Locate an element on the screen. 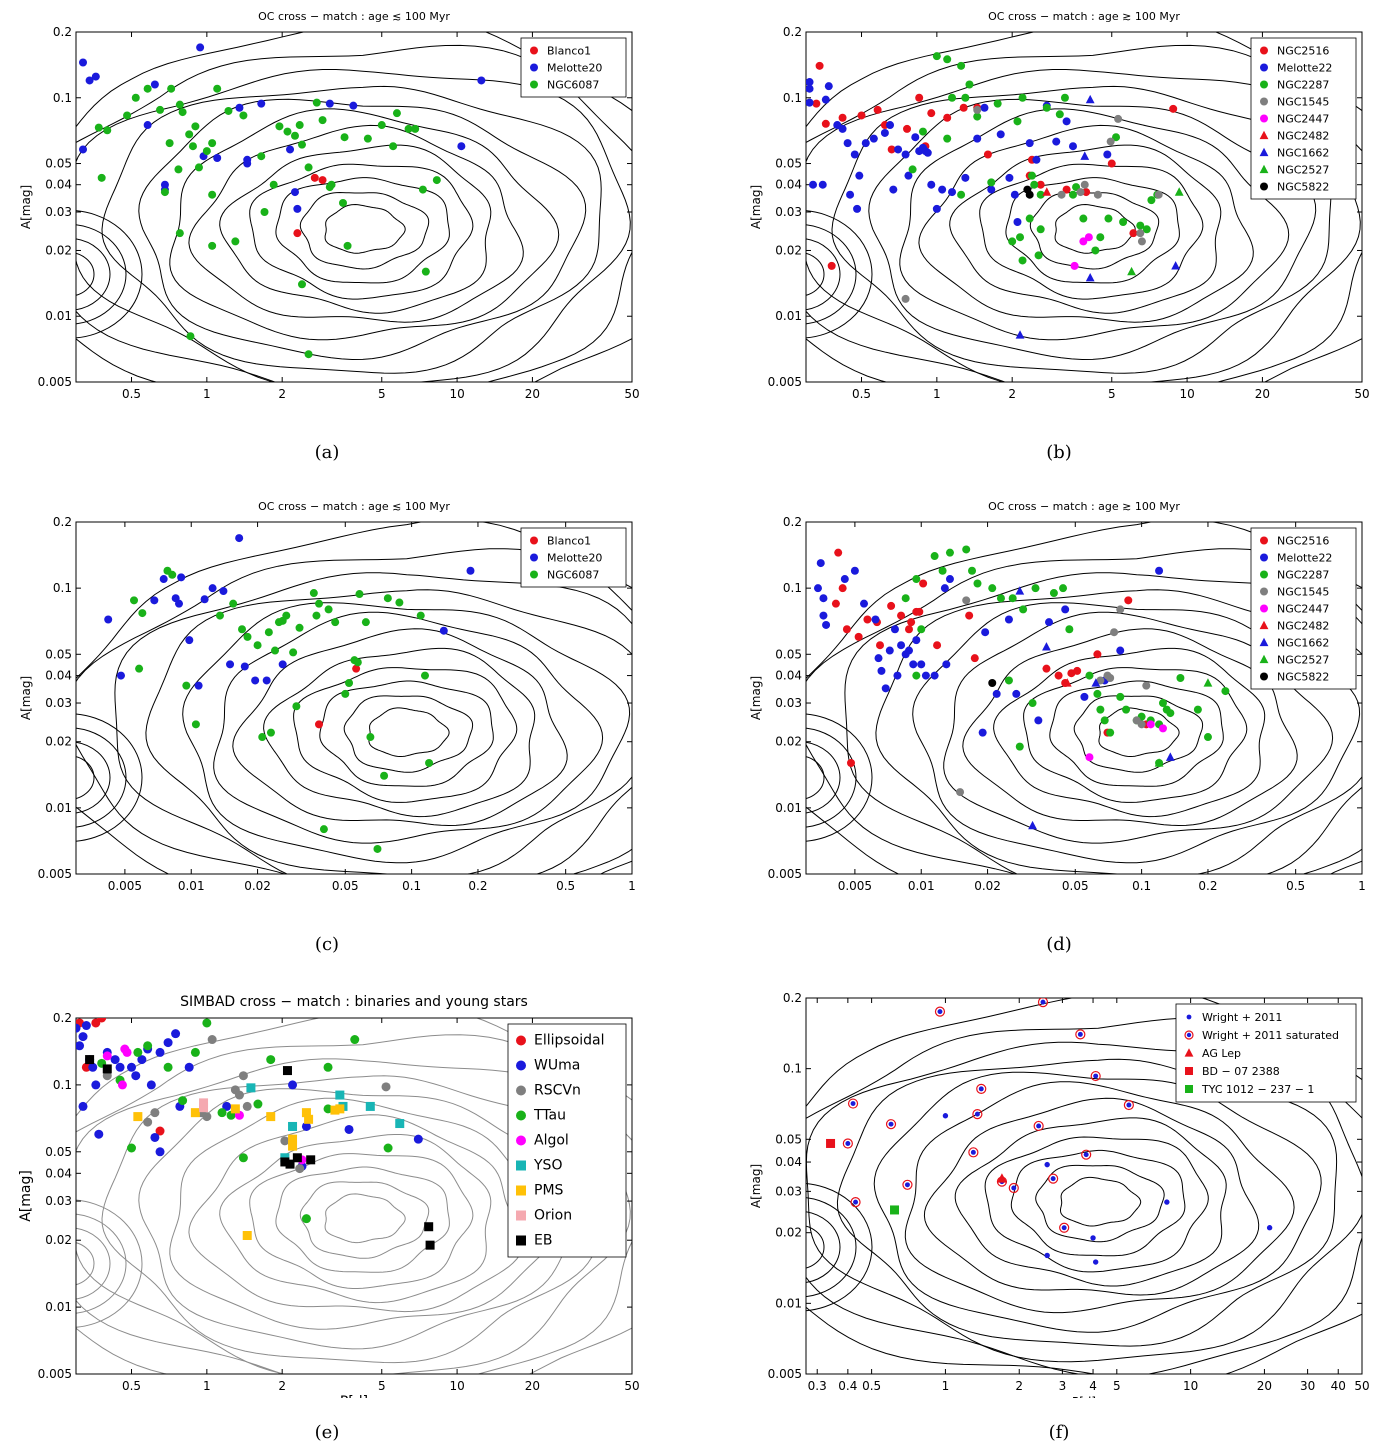 The height and width of the screenshot is (1456, 1390). y-tick-label: 0.1 is located at coordinates (62, 98).